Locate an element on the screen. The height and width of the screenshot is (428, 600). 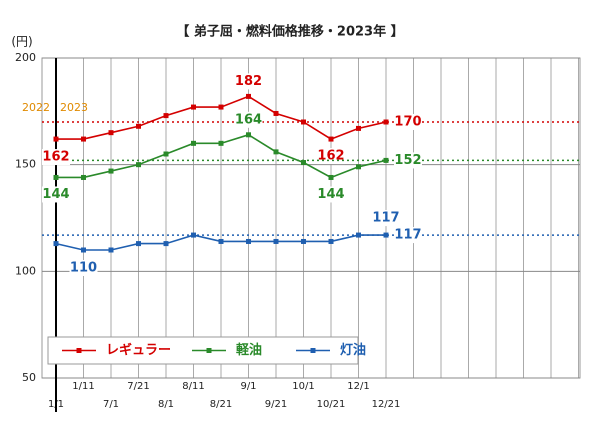
x-tick-label: 12/1 is located at coordinates (358, 386).